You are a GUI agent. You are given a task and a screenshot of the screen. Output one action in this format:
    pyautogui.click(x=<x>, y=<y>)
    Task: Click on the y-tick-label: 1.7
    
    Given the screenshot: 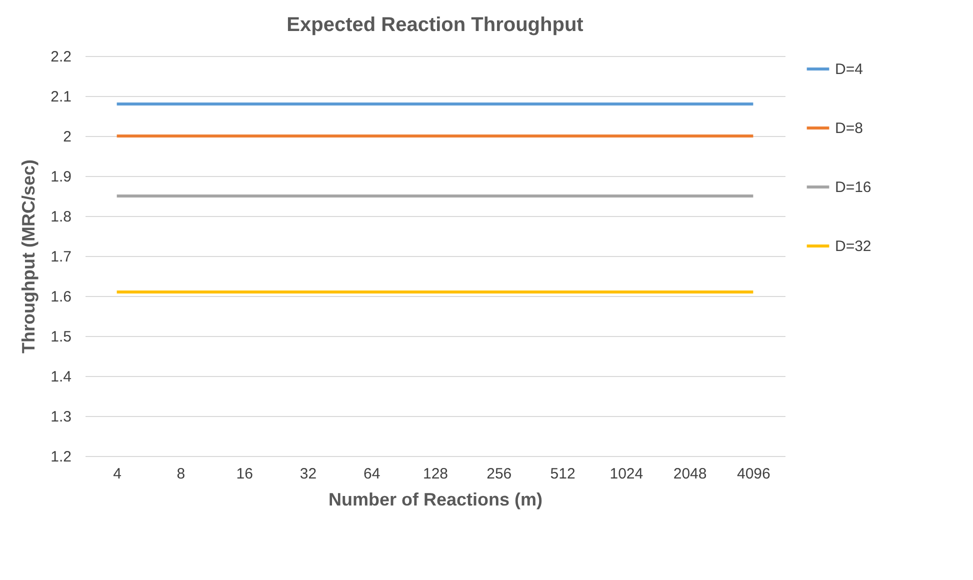 What is the action you would take?
    pyautogui.click(x=61, y=257)
    